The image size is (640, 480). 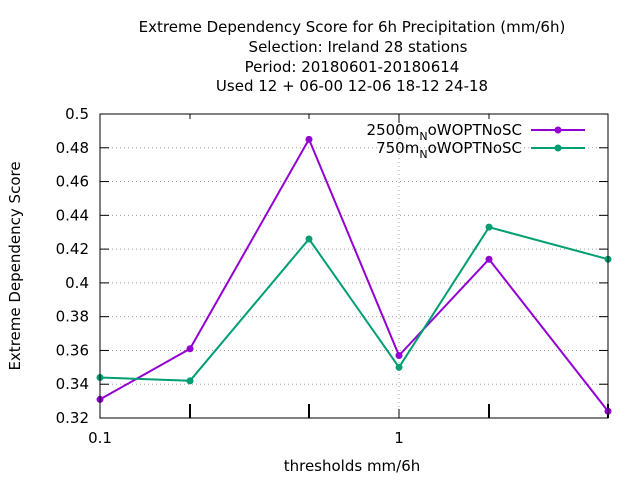 I want to click on title-line-3: Period: 20180601-20180614, so click(x=352, y=67).